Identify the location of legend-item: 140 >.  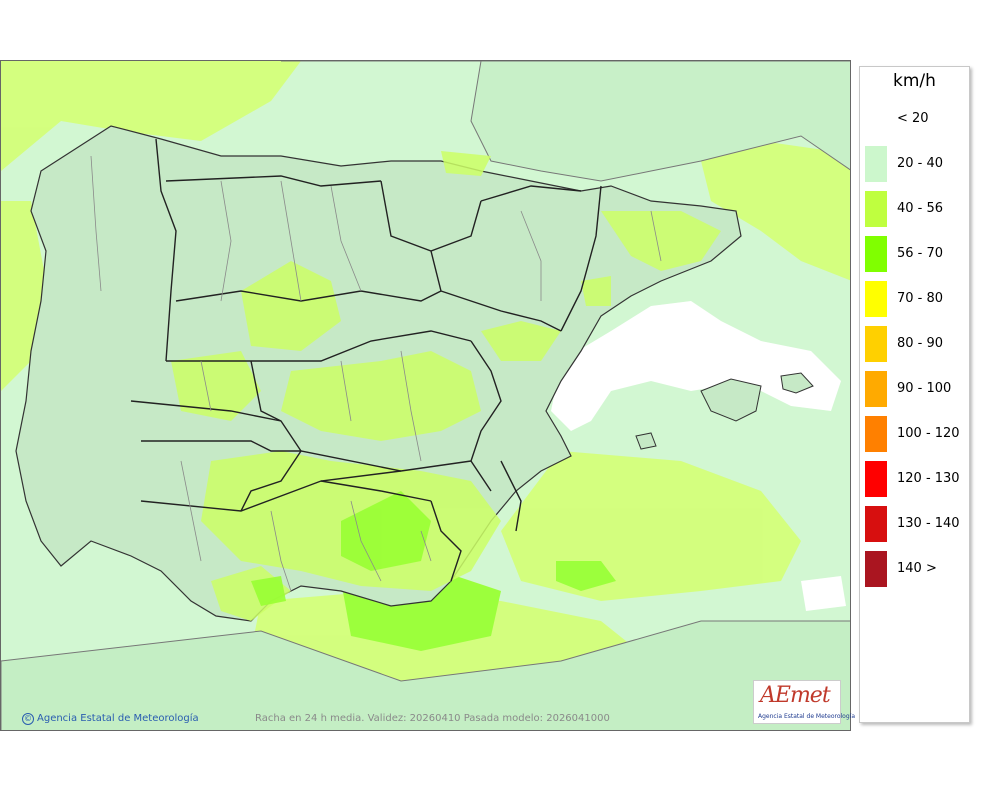
(915, 569).